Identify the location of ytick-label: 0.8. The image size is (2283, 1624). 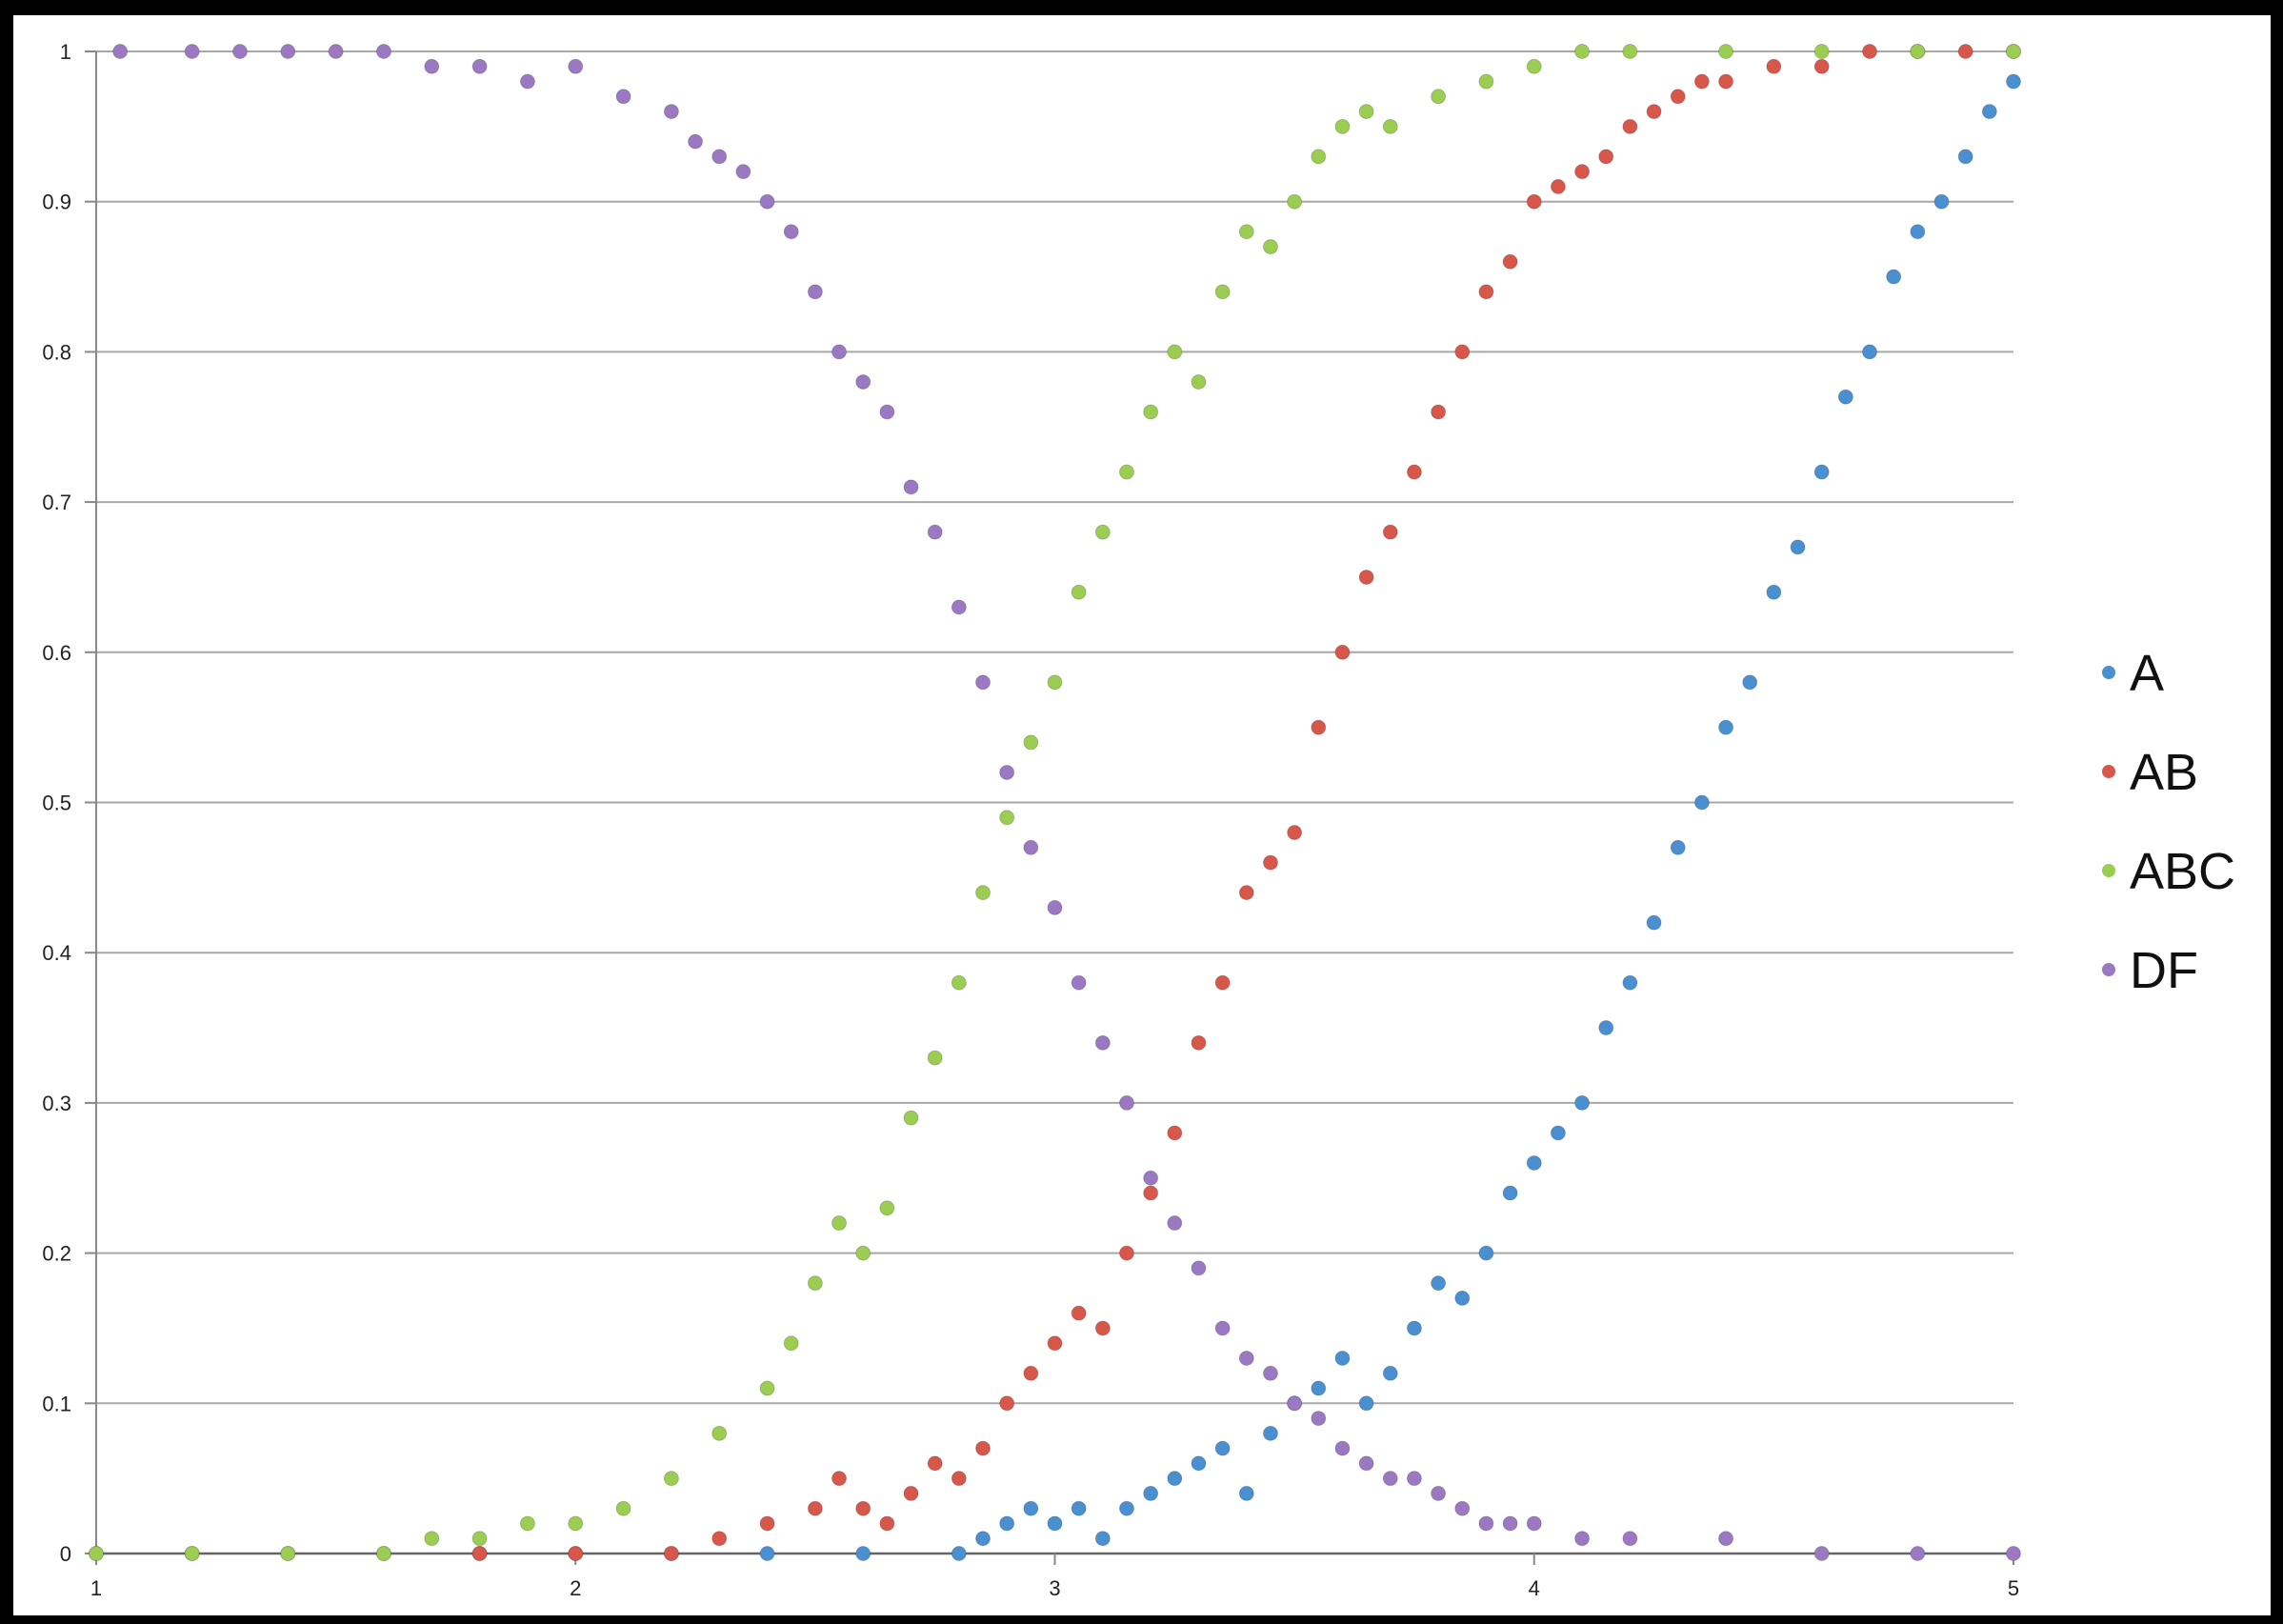
(56, 352).